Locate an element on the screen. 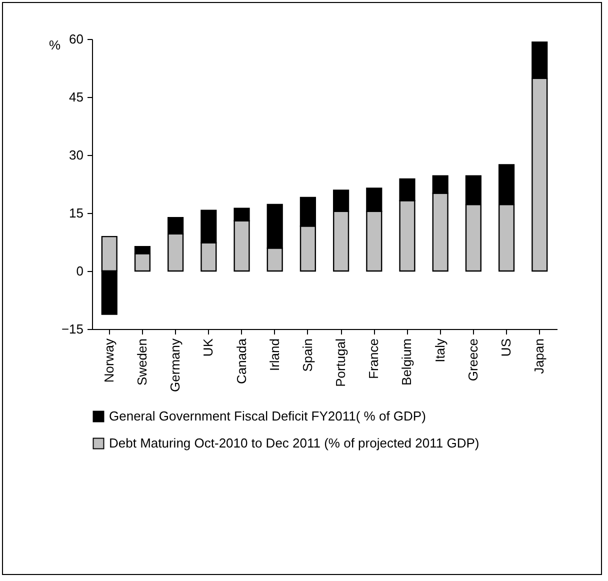  x-tick-label: Italy is located at coordinates (440, 350).